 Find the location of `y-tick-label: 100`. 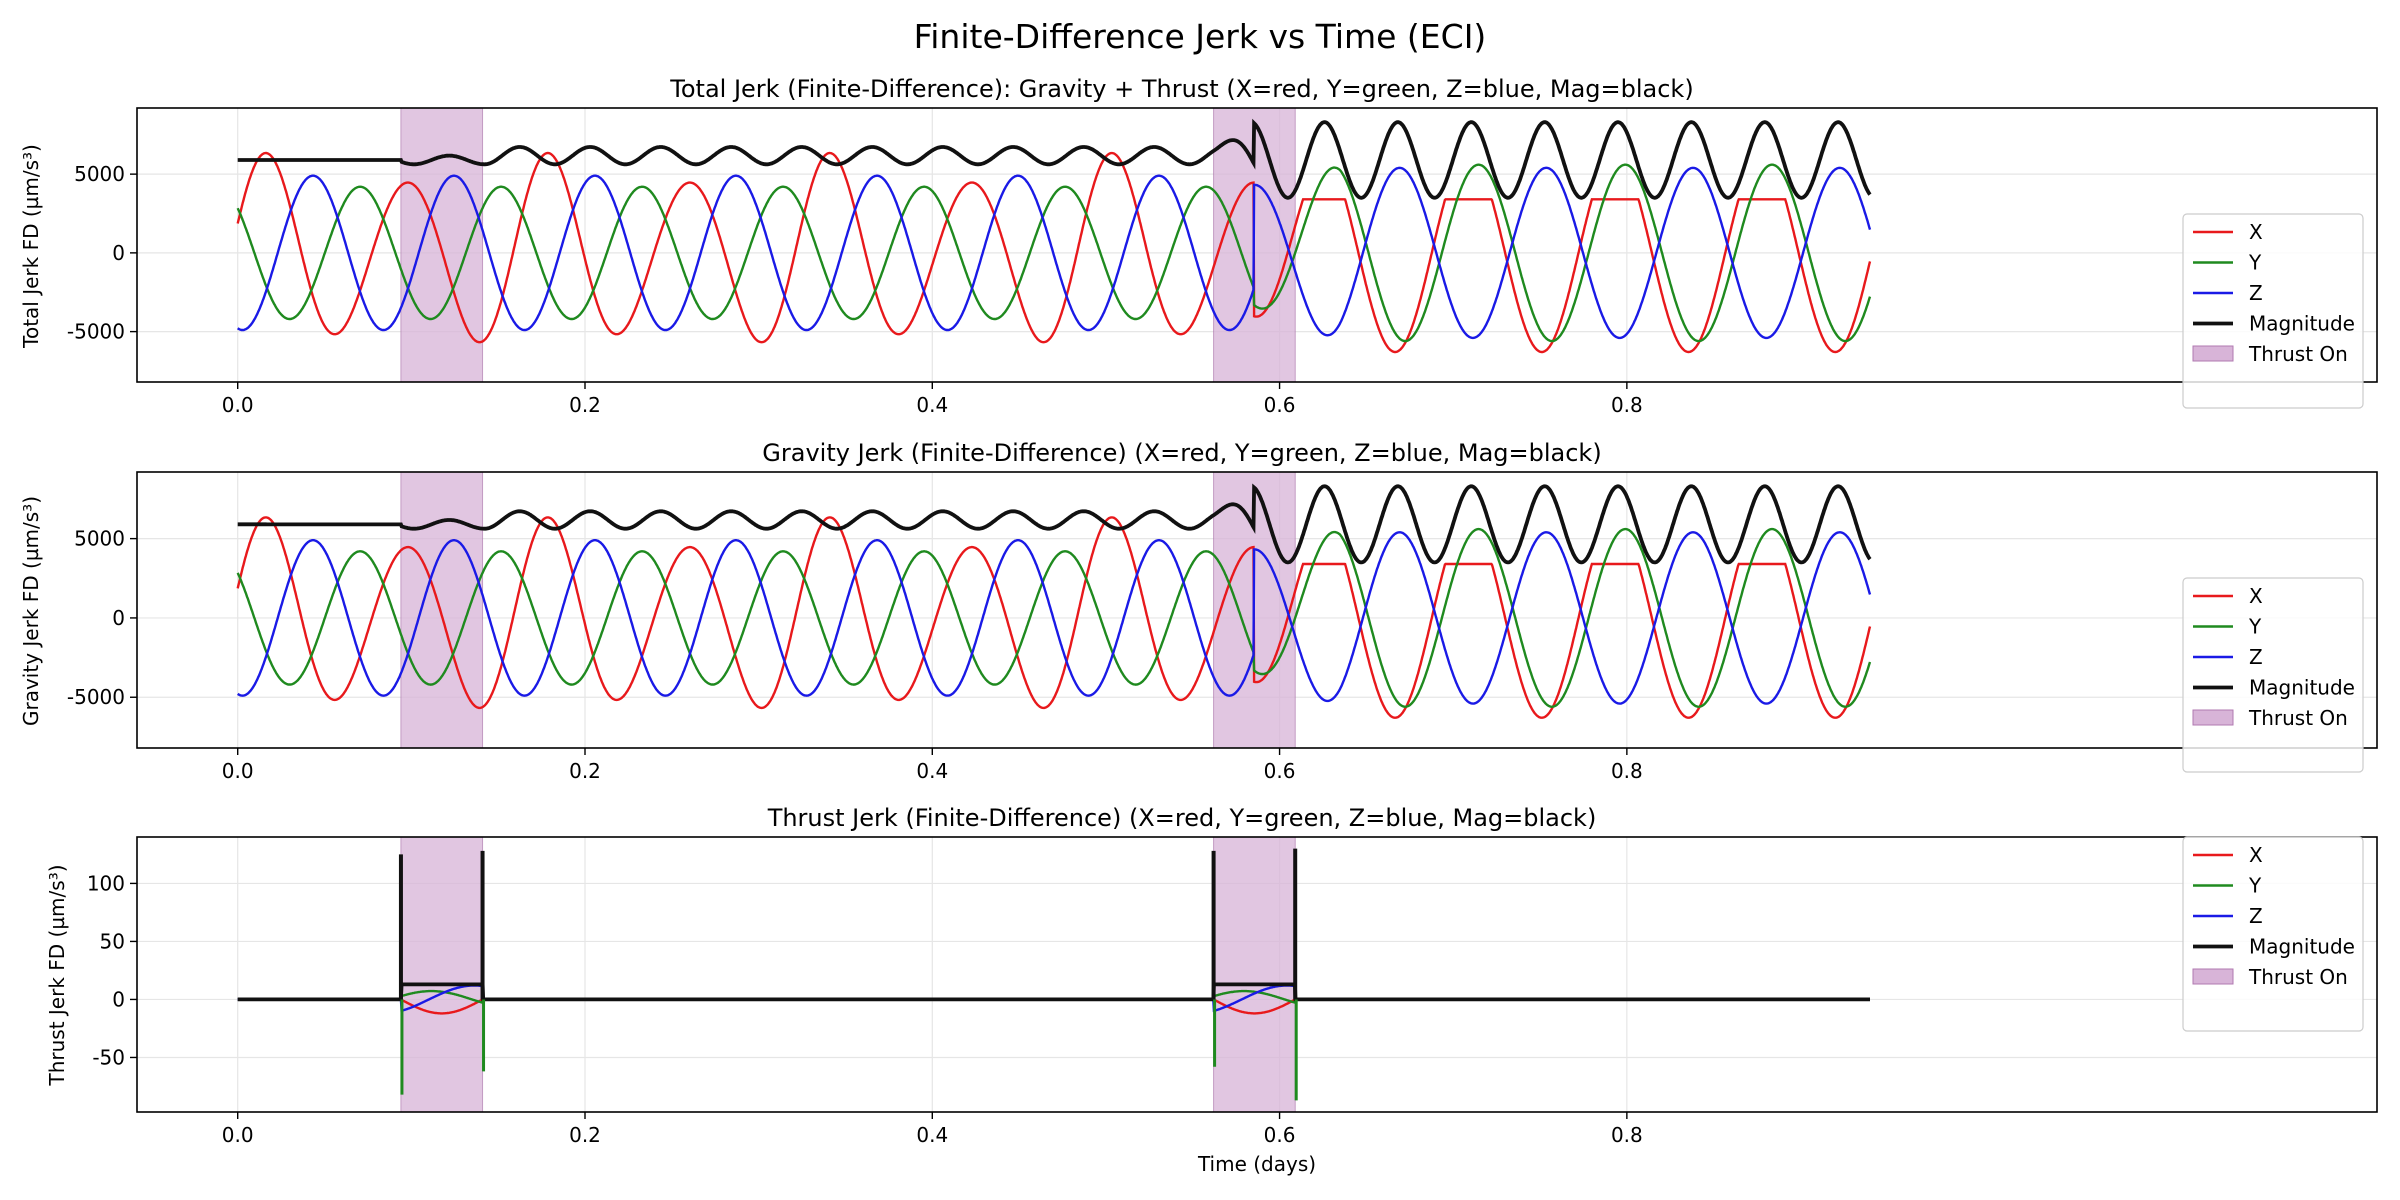

y-tick-label: 100 is located at coordinates (106, 883).